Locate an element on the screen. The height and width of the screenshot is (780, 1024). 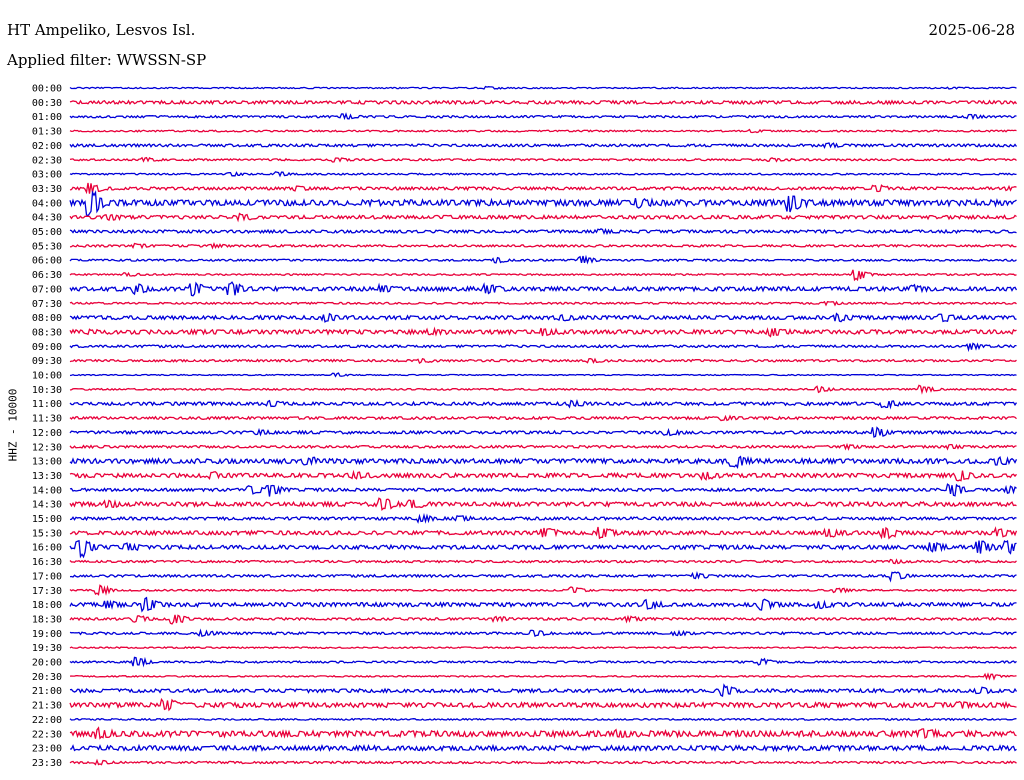
trace-2000 is located at coordinates (543, 662).